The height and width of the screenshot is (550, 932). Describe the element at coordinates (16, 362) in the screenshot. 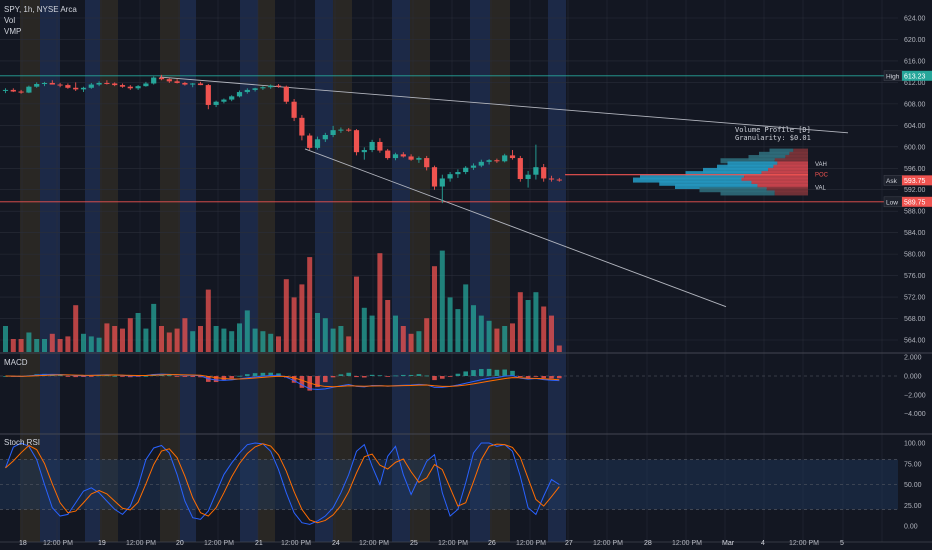

I see `macd-label: MACD` at that location.